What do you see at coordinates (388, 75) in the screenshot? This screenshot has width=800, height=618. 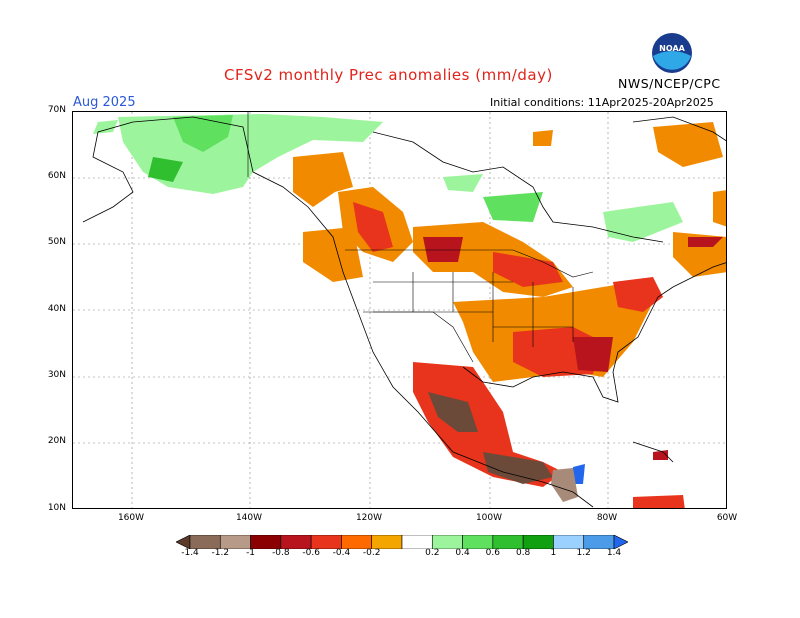 I see `chart-title: CFSv2 monthly Prec anomalies (mm/day)` at bounding box center [388, 75].